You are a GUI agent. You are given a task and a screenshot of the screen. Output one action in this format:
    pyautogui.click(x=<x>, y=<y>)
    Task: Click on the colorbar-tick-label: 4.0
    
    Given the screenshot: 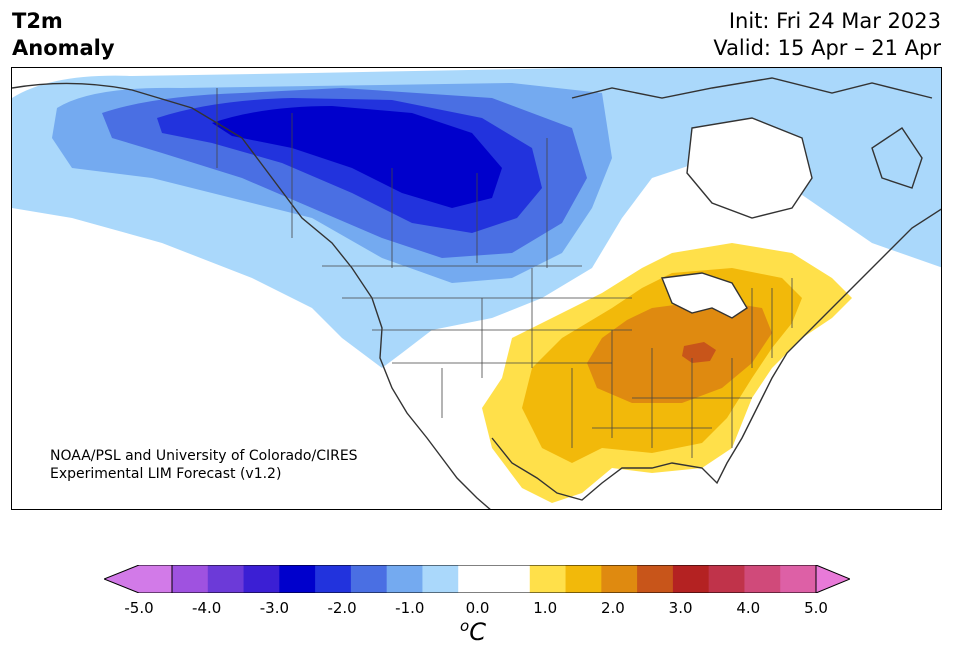 What is the action you would take?
    pyautogui.click(x=748, y=608)
    